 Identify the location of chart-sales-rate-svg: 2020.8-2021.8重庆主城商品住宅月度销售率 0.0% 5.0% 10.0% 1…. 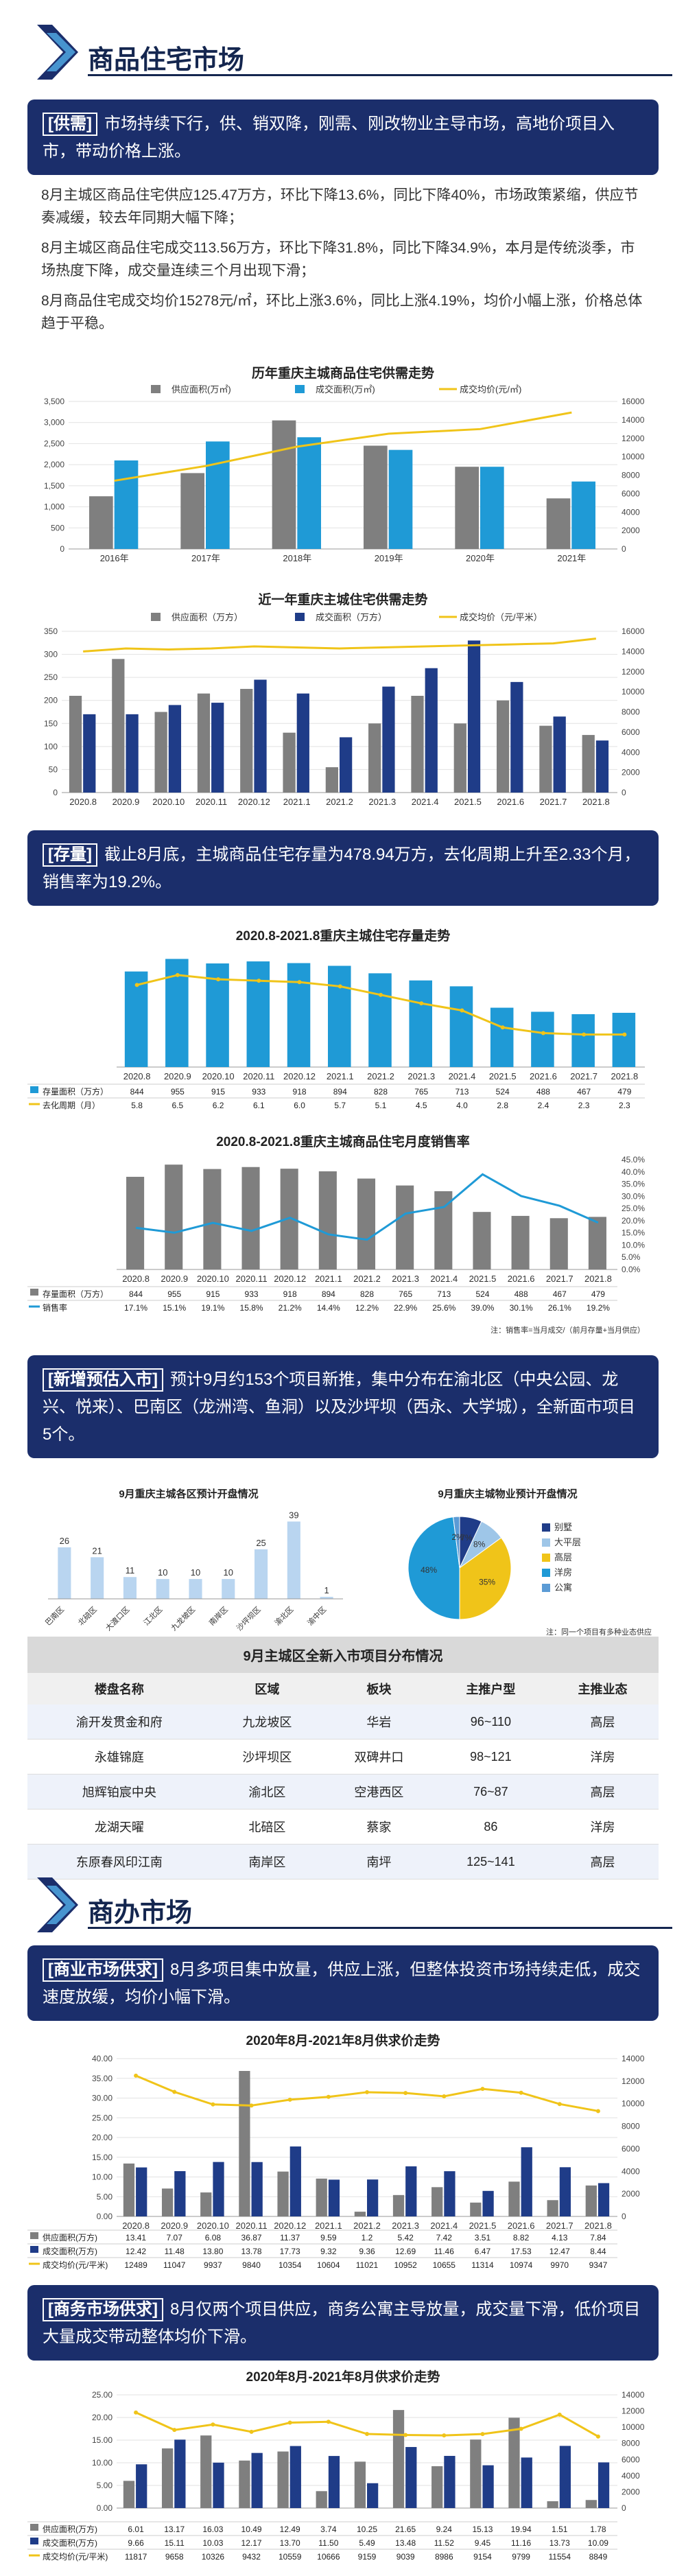
(336, 1234).